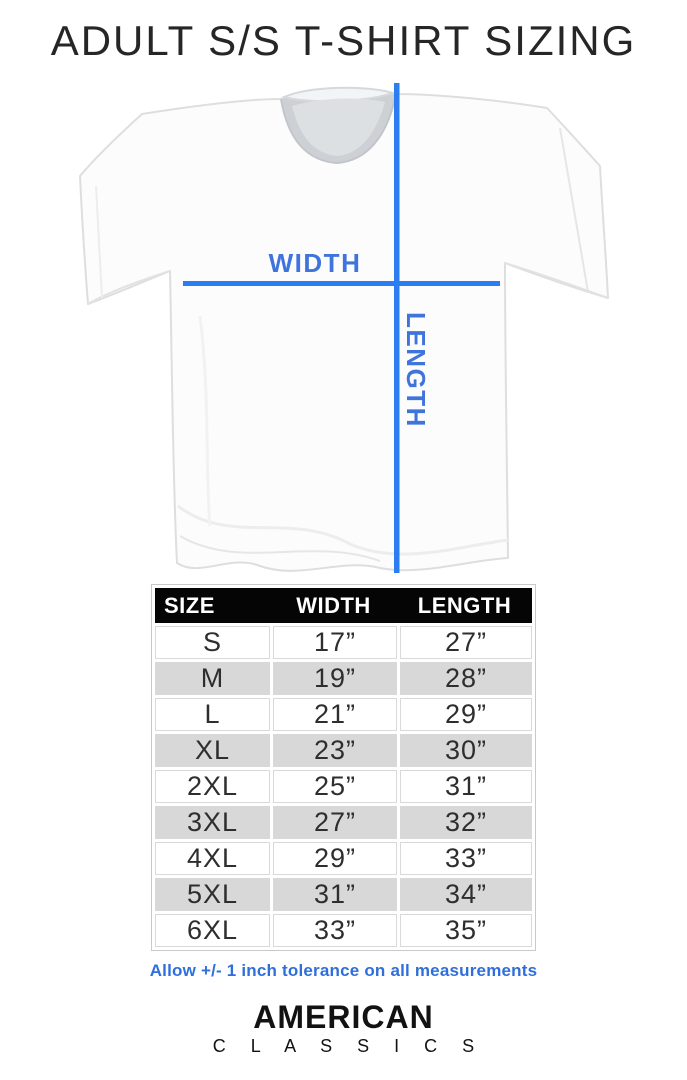 The height and width of the screenshot is (1080, 687). What do you see at coordinates (466, 858) in the screenshot?
I see `length-cell: 33”` at bounding box center [466, 858].